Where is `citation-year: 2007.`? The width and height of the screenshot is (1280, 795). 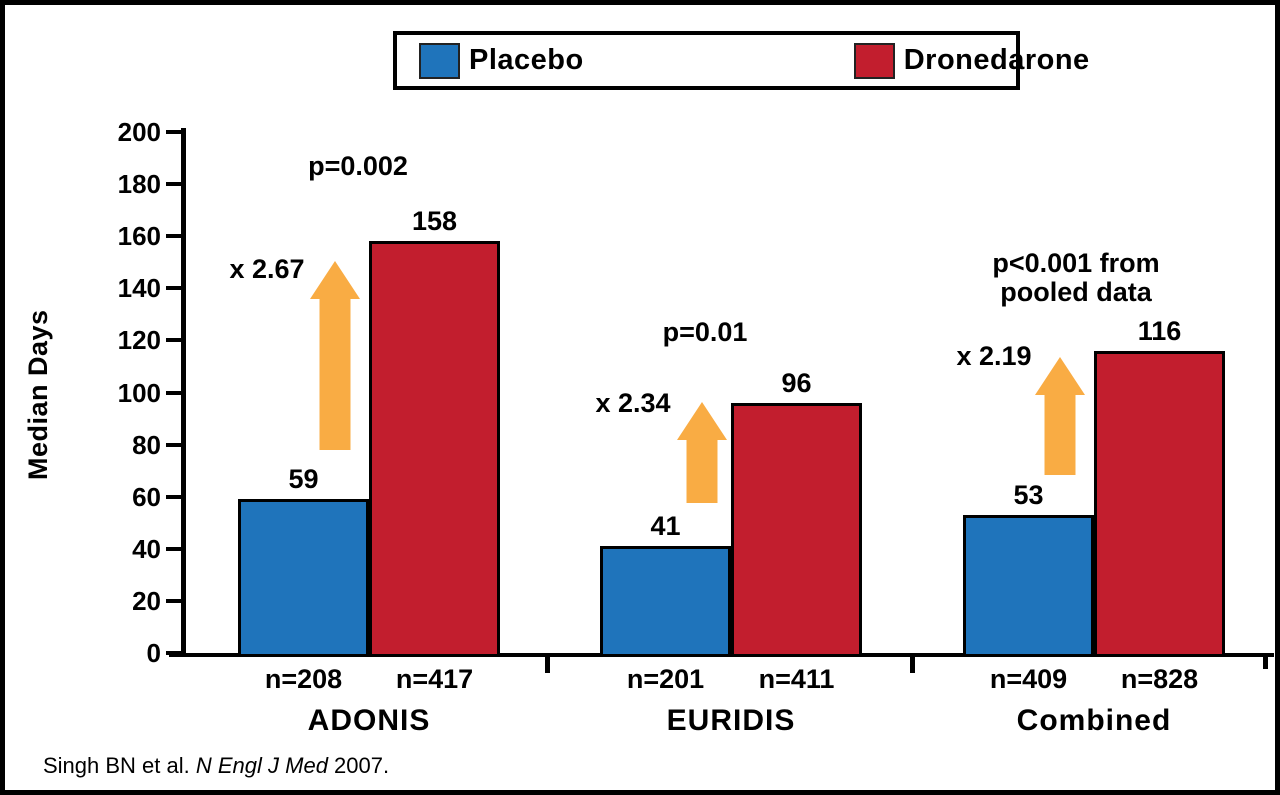
citation-year: 2007. is located at coordinates (358, 765).